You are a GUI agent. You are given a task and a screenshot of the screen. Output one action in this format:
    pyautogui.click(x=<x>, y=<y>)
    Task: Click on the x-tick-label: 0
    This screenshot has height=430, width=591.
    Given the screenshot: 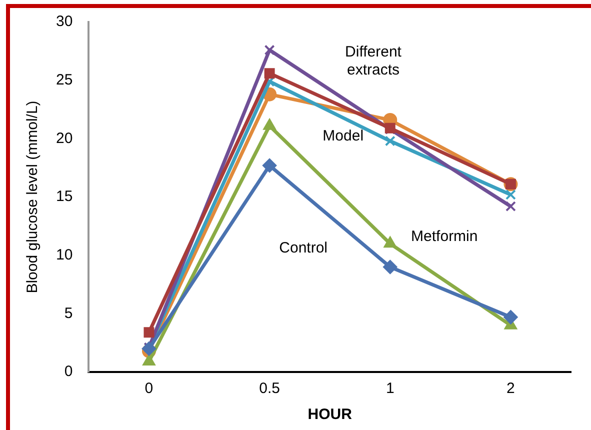 What is the action you would take?
    pyautogui.click(x=149, y=389)
    